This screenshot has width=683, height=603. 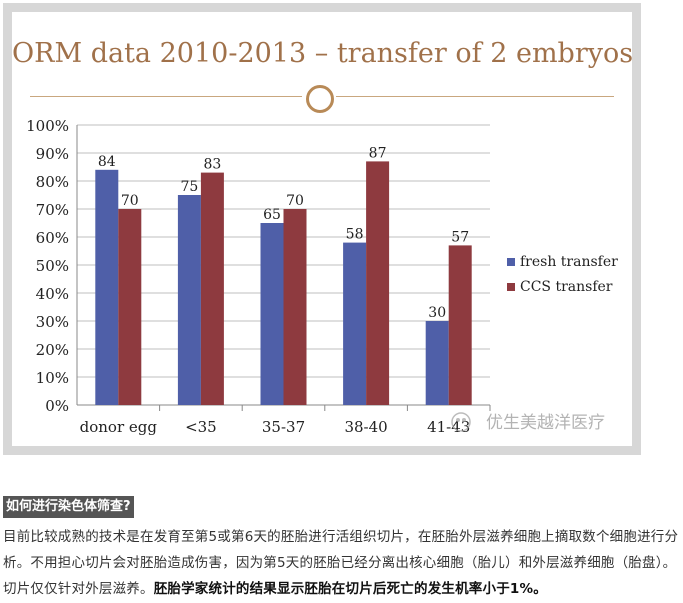 I want to click on data-label: 84, so click(x=107, y=162).